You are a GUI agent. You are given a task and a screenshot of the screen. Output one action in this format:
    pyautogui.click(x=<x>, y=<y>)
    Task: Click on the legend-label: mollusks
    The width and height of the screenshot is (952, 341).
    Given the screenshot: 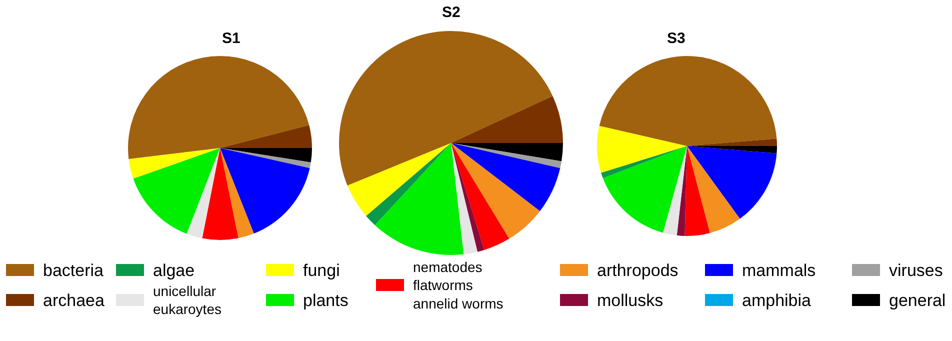 What is the action you would take?
    pyautogui.click(x=630, y=300)
    